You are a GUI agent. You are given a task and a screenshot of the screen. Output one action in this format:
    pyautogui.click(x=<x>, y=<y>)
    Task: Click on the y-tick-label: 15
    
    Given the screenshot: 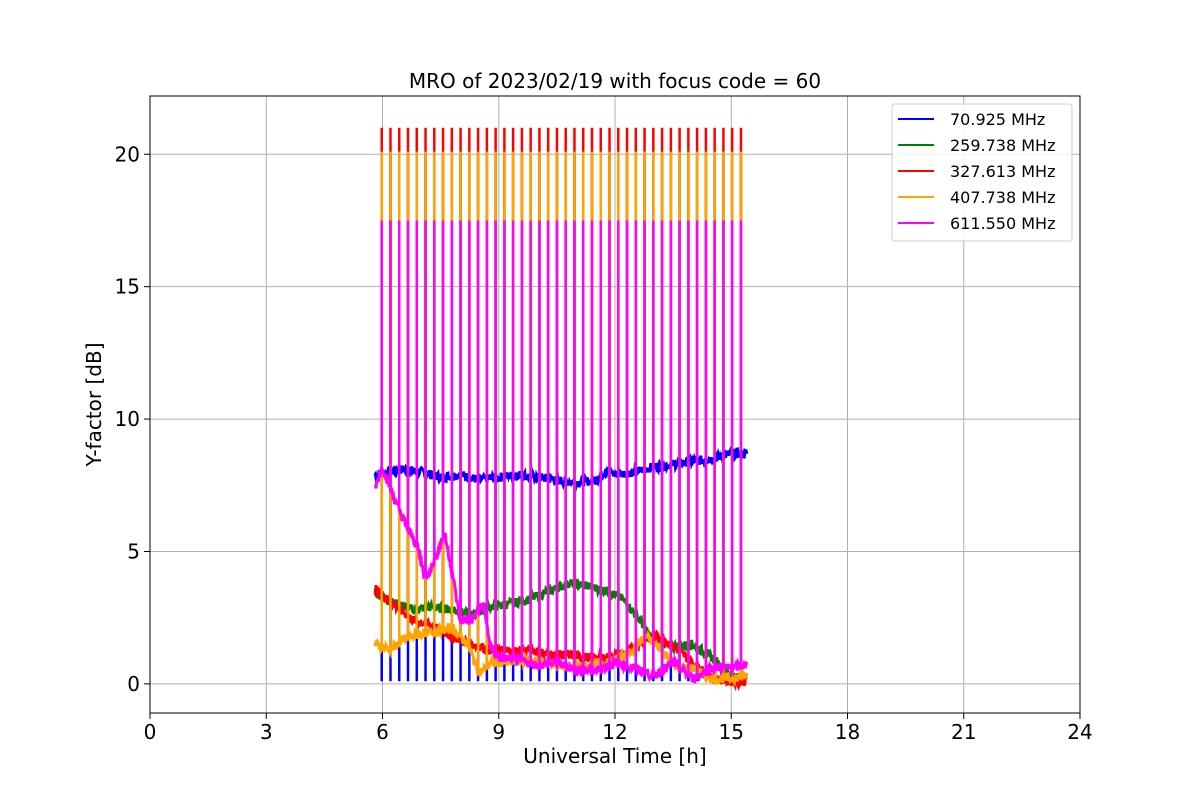 What is the action you would take?
    pyautogui.click(x=127, y=287)
    